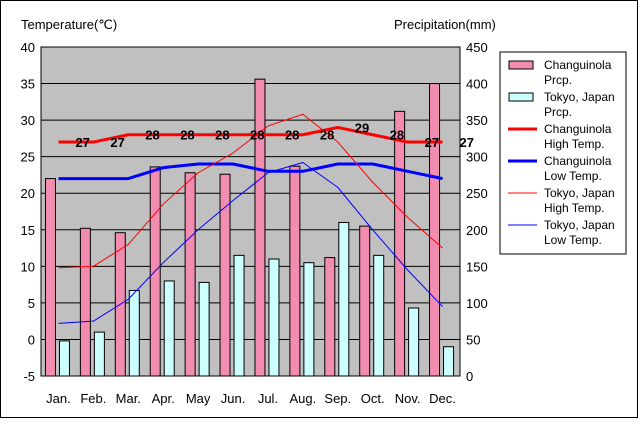 This screenshot has height=424, width=640. Describe the element at coordinates (362, 127) in the screenshot. I see `data-label: 29` at that location.